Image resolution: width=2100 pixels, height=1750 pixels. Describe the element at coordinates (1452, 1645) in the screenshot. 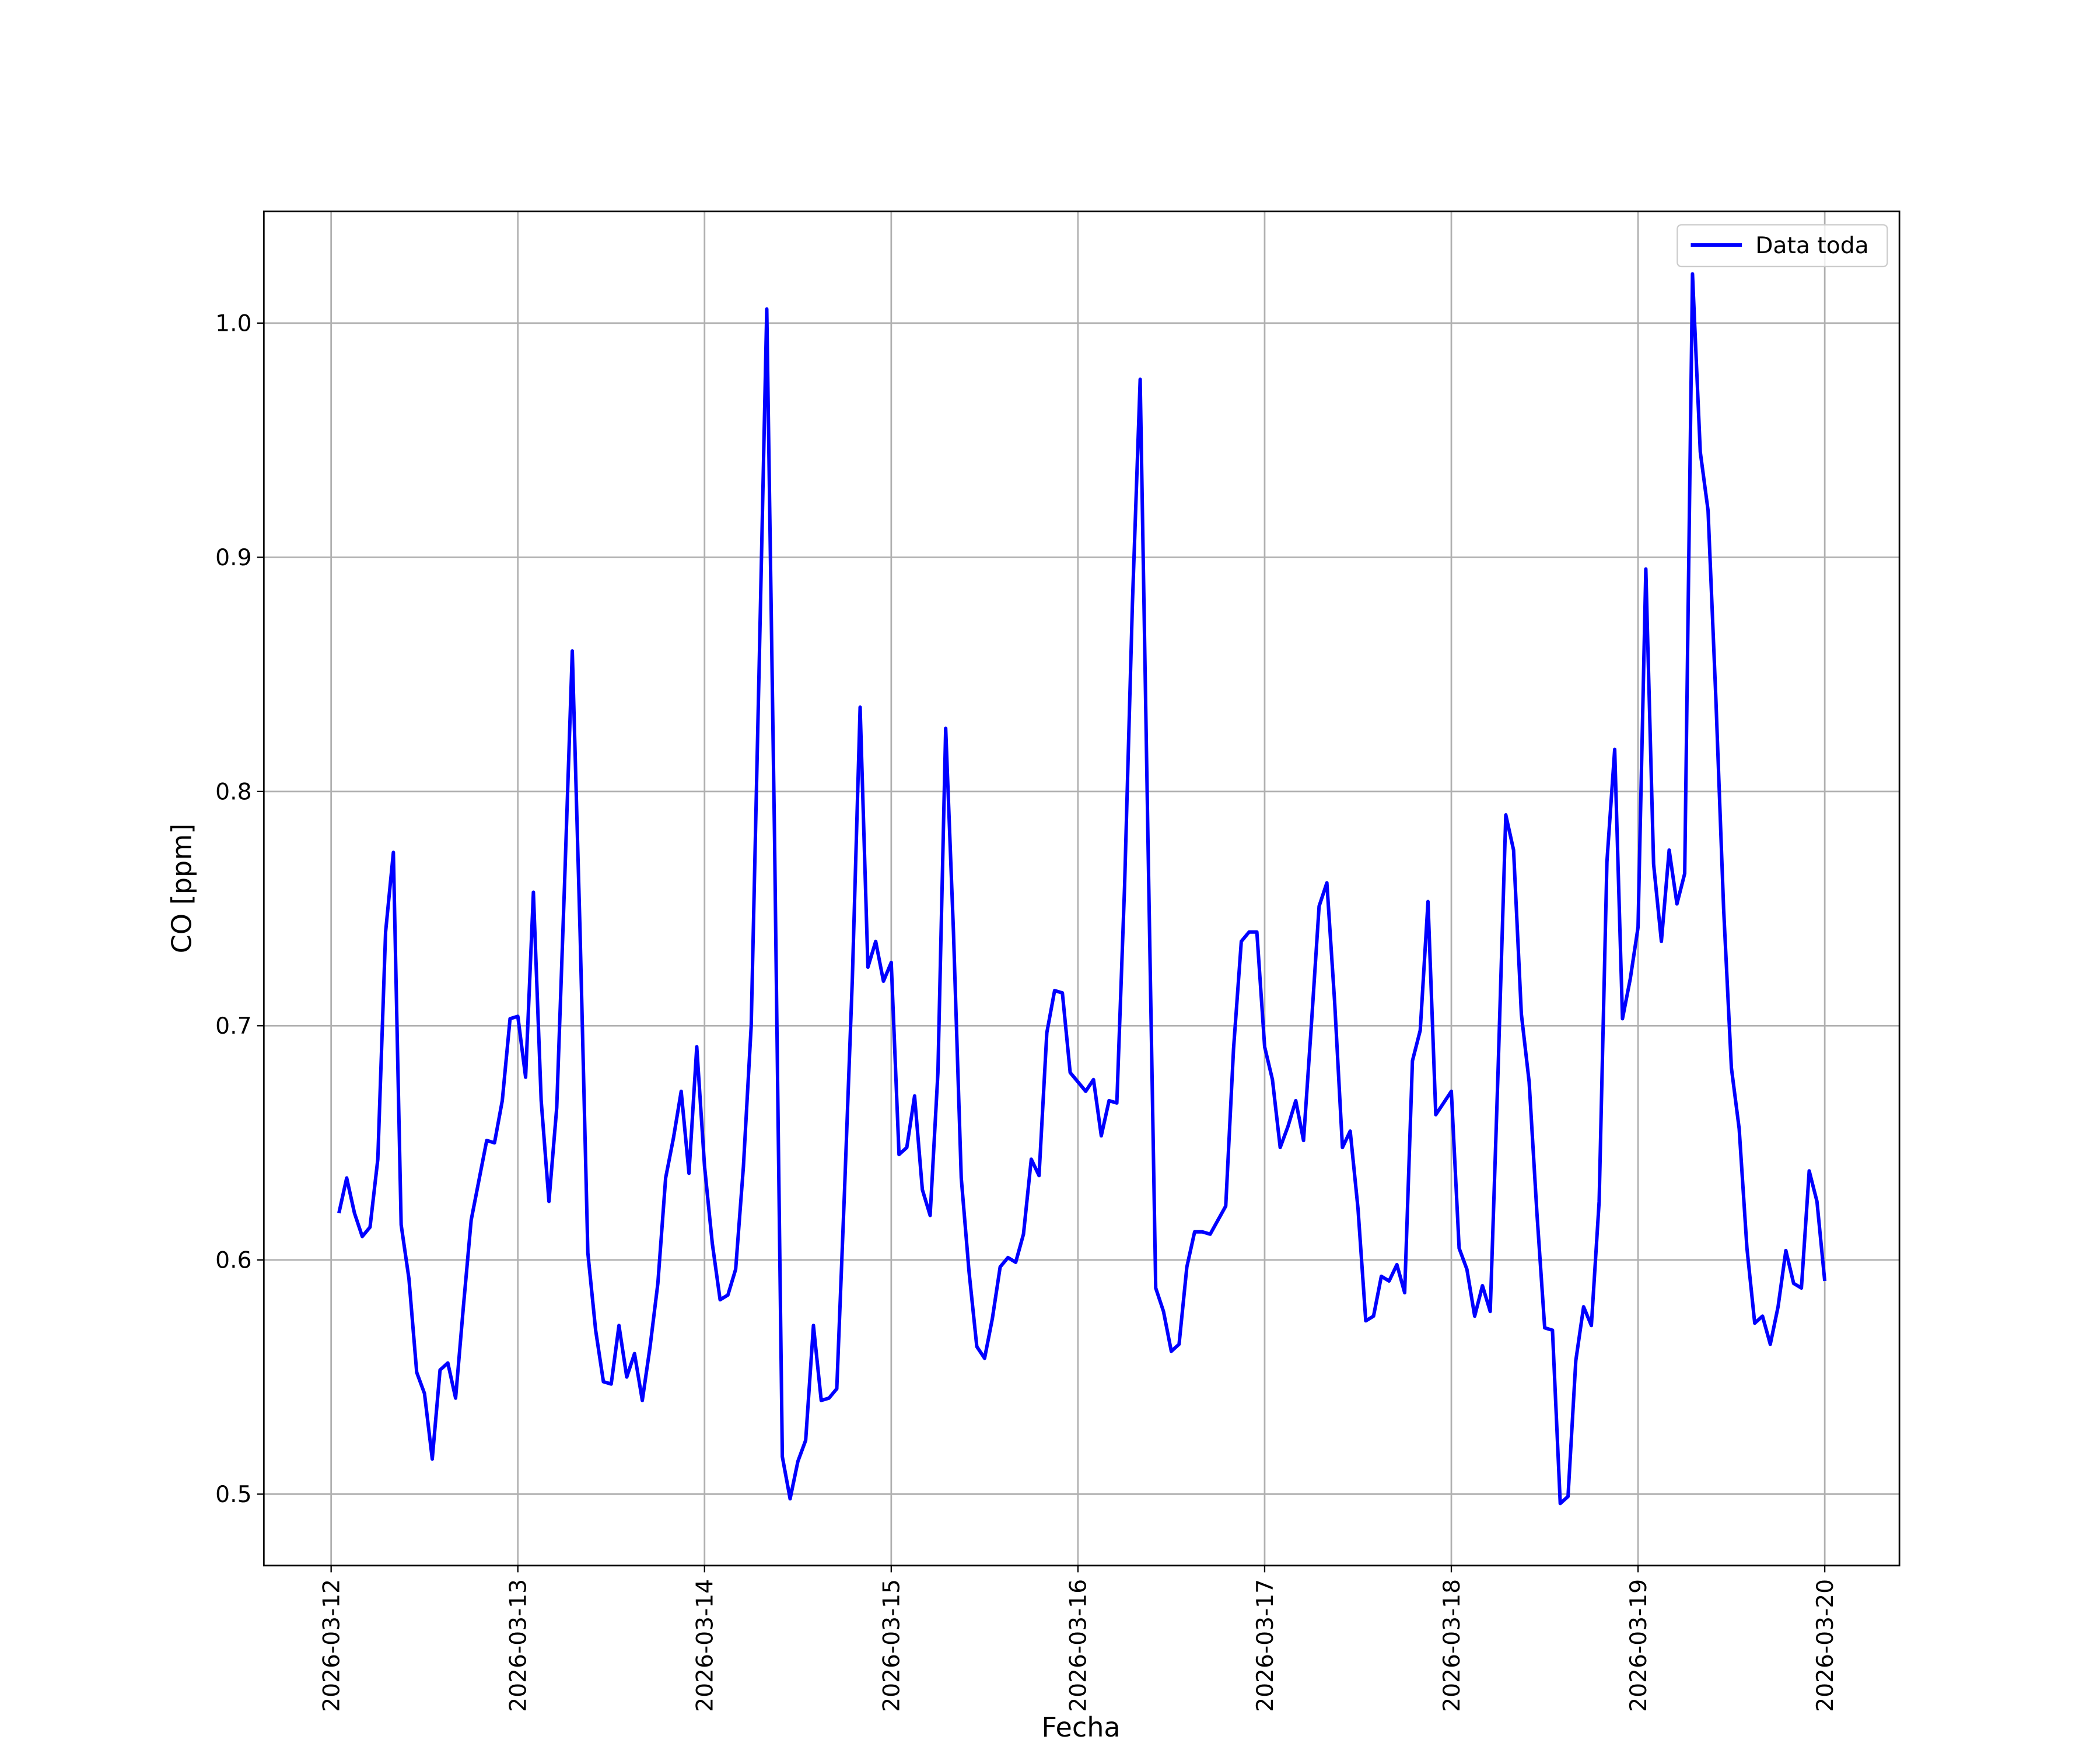

I see `x-tick-label: 2026-03-18` at that location.